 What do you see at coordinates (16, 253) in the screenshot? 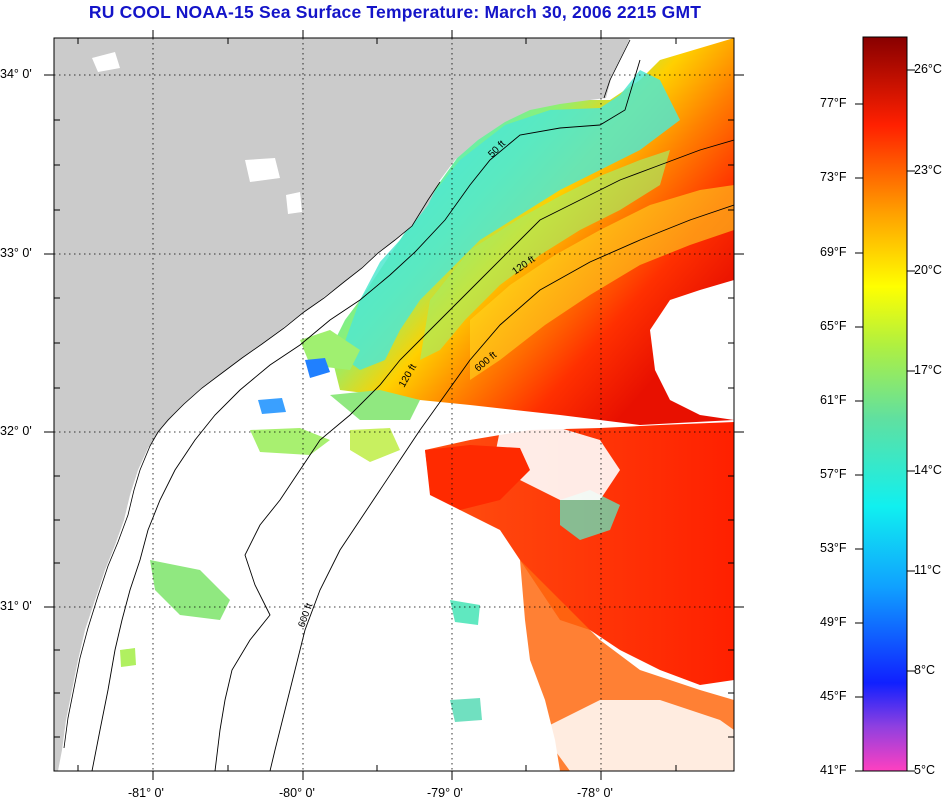
I see `lat-label-33: 33° 0'` at bounding box center [16, 253].